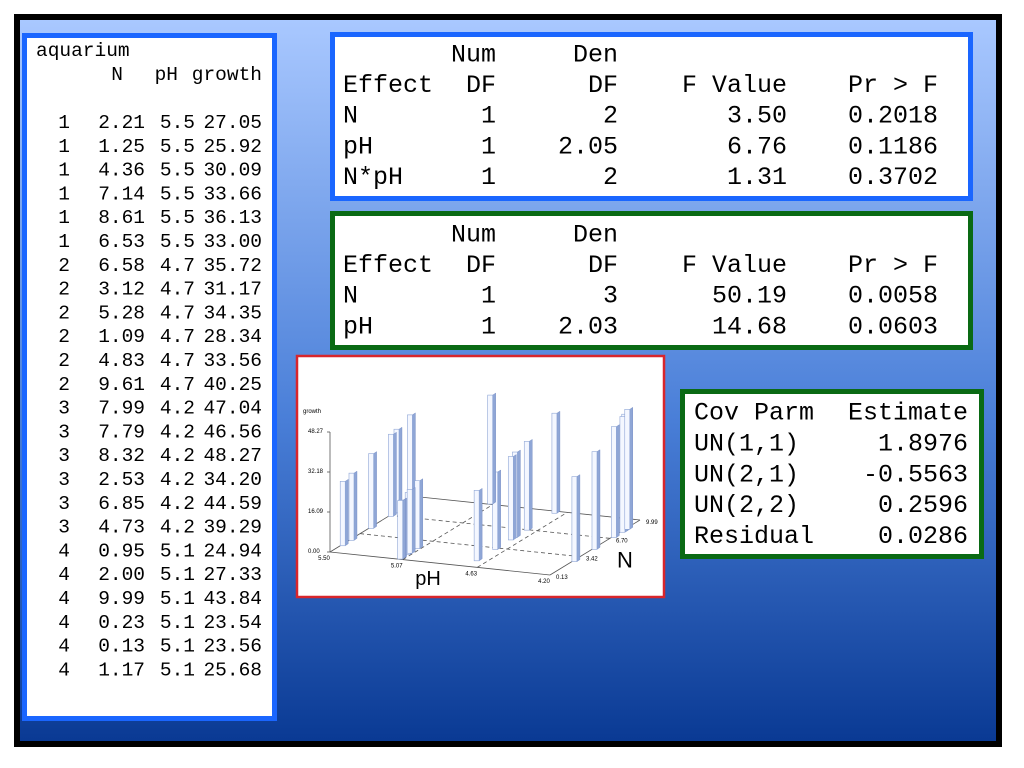  I want to click on table-cell: 0.95, so click(121, 551).